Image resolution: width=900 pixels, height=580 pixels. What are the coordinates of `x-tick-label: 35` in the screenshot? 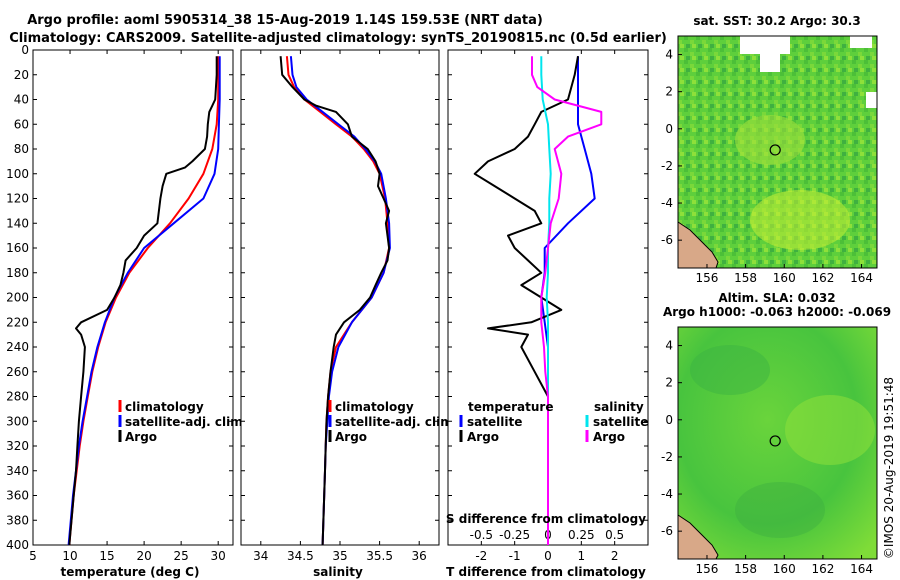 It's located at (339, 556).